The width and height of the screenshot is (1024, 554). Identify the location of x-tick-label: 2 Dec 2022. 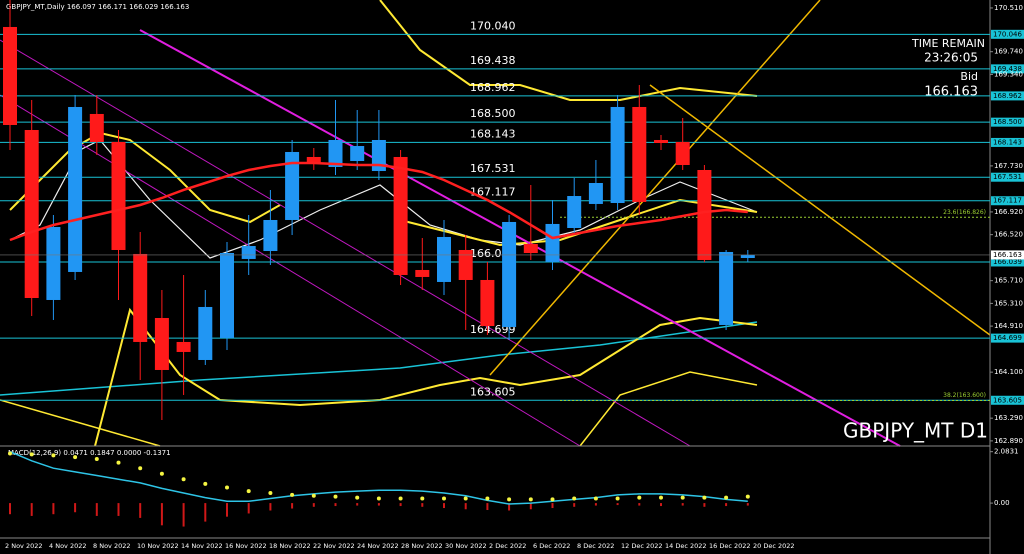
(507, 546).